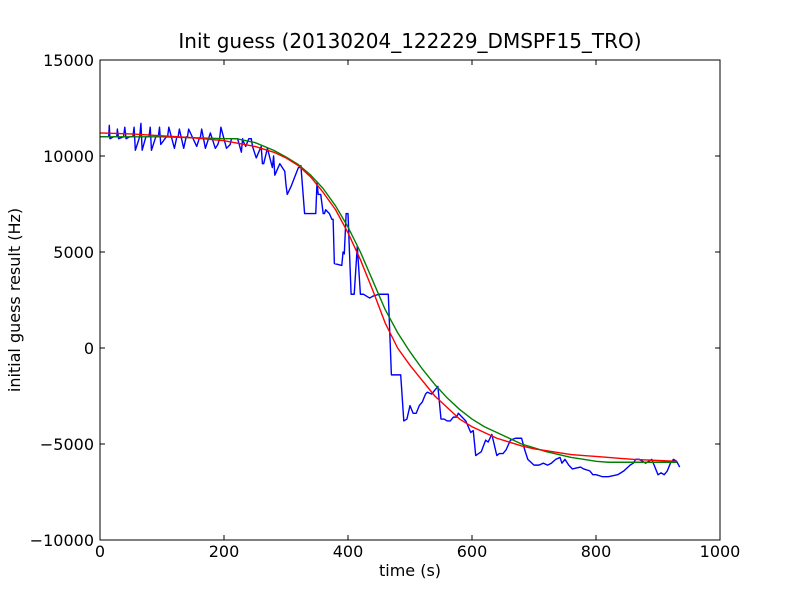 The height and width of the screenshot is (600, 800). What do you see at coordinates (348, 551) in the screenshot?
I see `x-tick-label: 400` at bounding box center [348, 551].